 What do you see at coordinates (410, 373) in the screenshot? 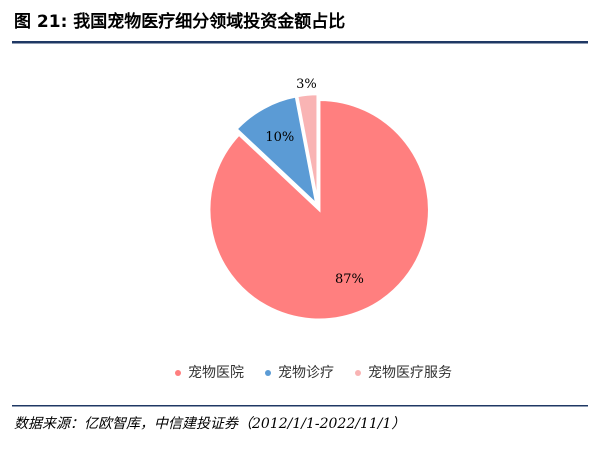
I see `legend-label: 宠物医疗服务` at bounding box center [410, 373].